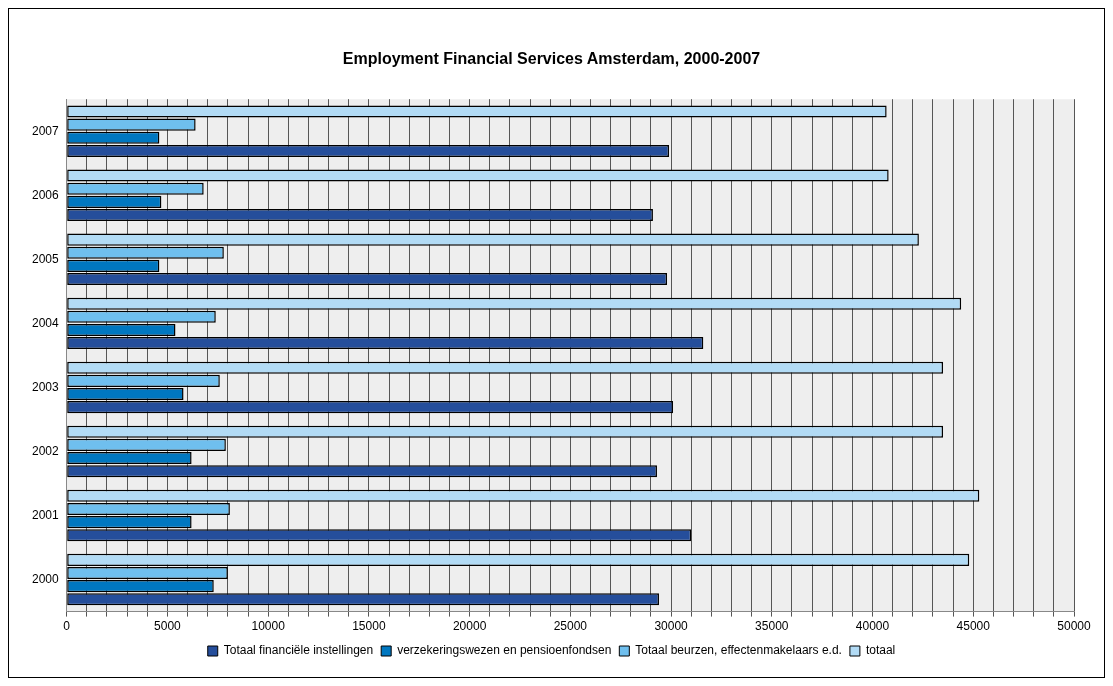  Describe the element at coordinates (671, 626) in the screenshot. I see `x-tick-label: 30000` at that location.